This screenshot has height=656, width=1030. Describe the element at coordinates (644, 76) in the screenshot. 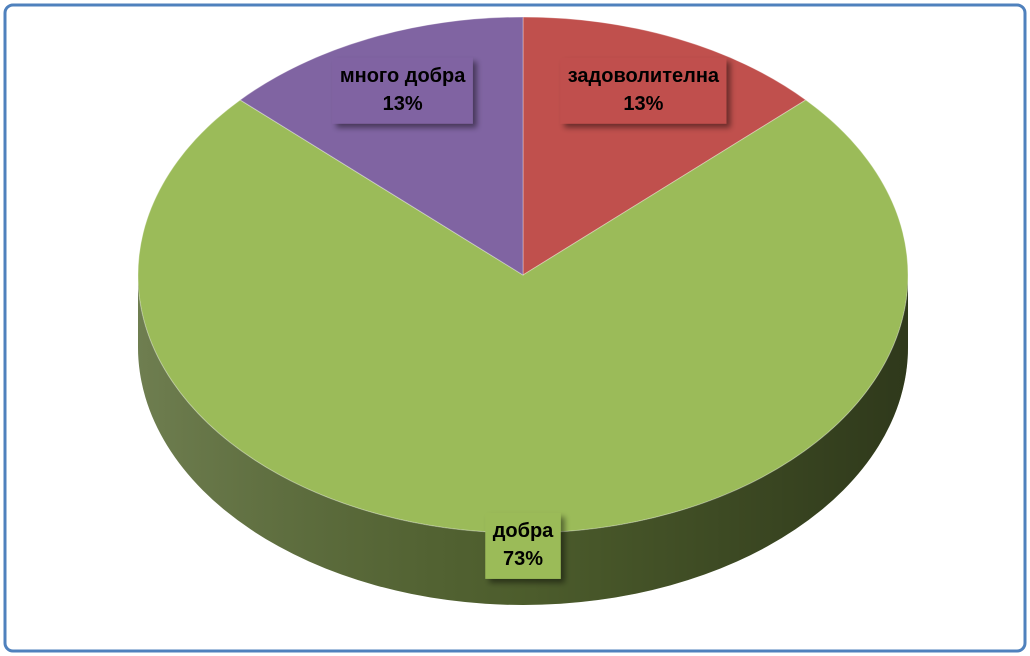

I see `category-label: задоволителна` at that location.